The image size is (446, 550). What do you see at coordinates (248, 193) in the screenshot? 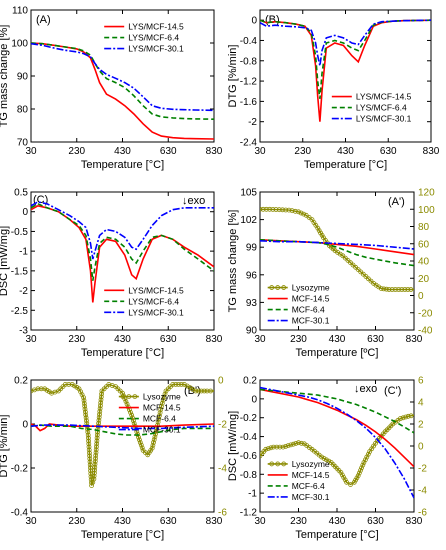
I see `y-tick-label: 105` at bounding box center [248, 193].